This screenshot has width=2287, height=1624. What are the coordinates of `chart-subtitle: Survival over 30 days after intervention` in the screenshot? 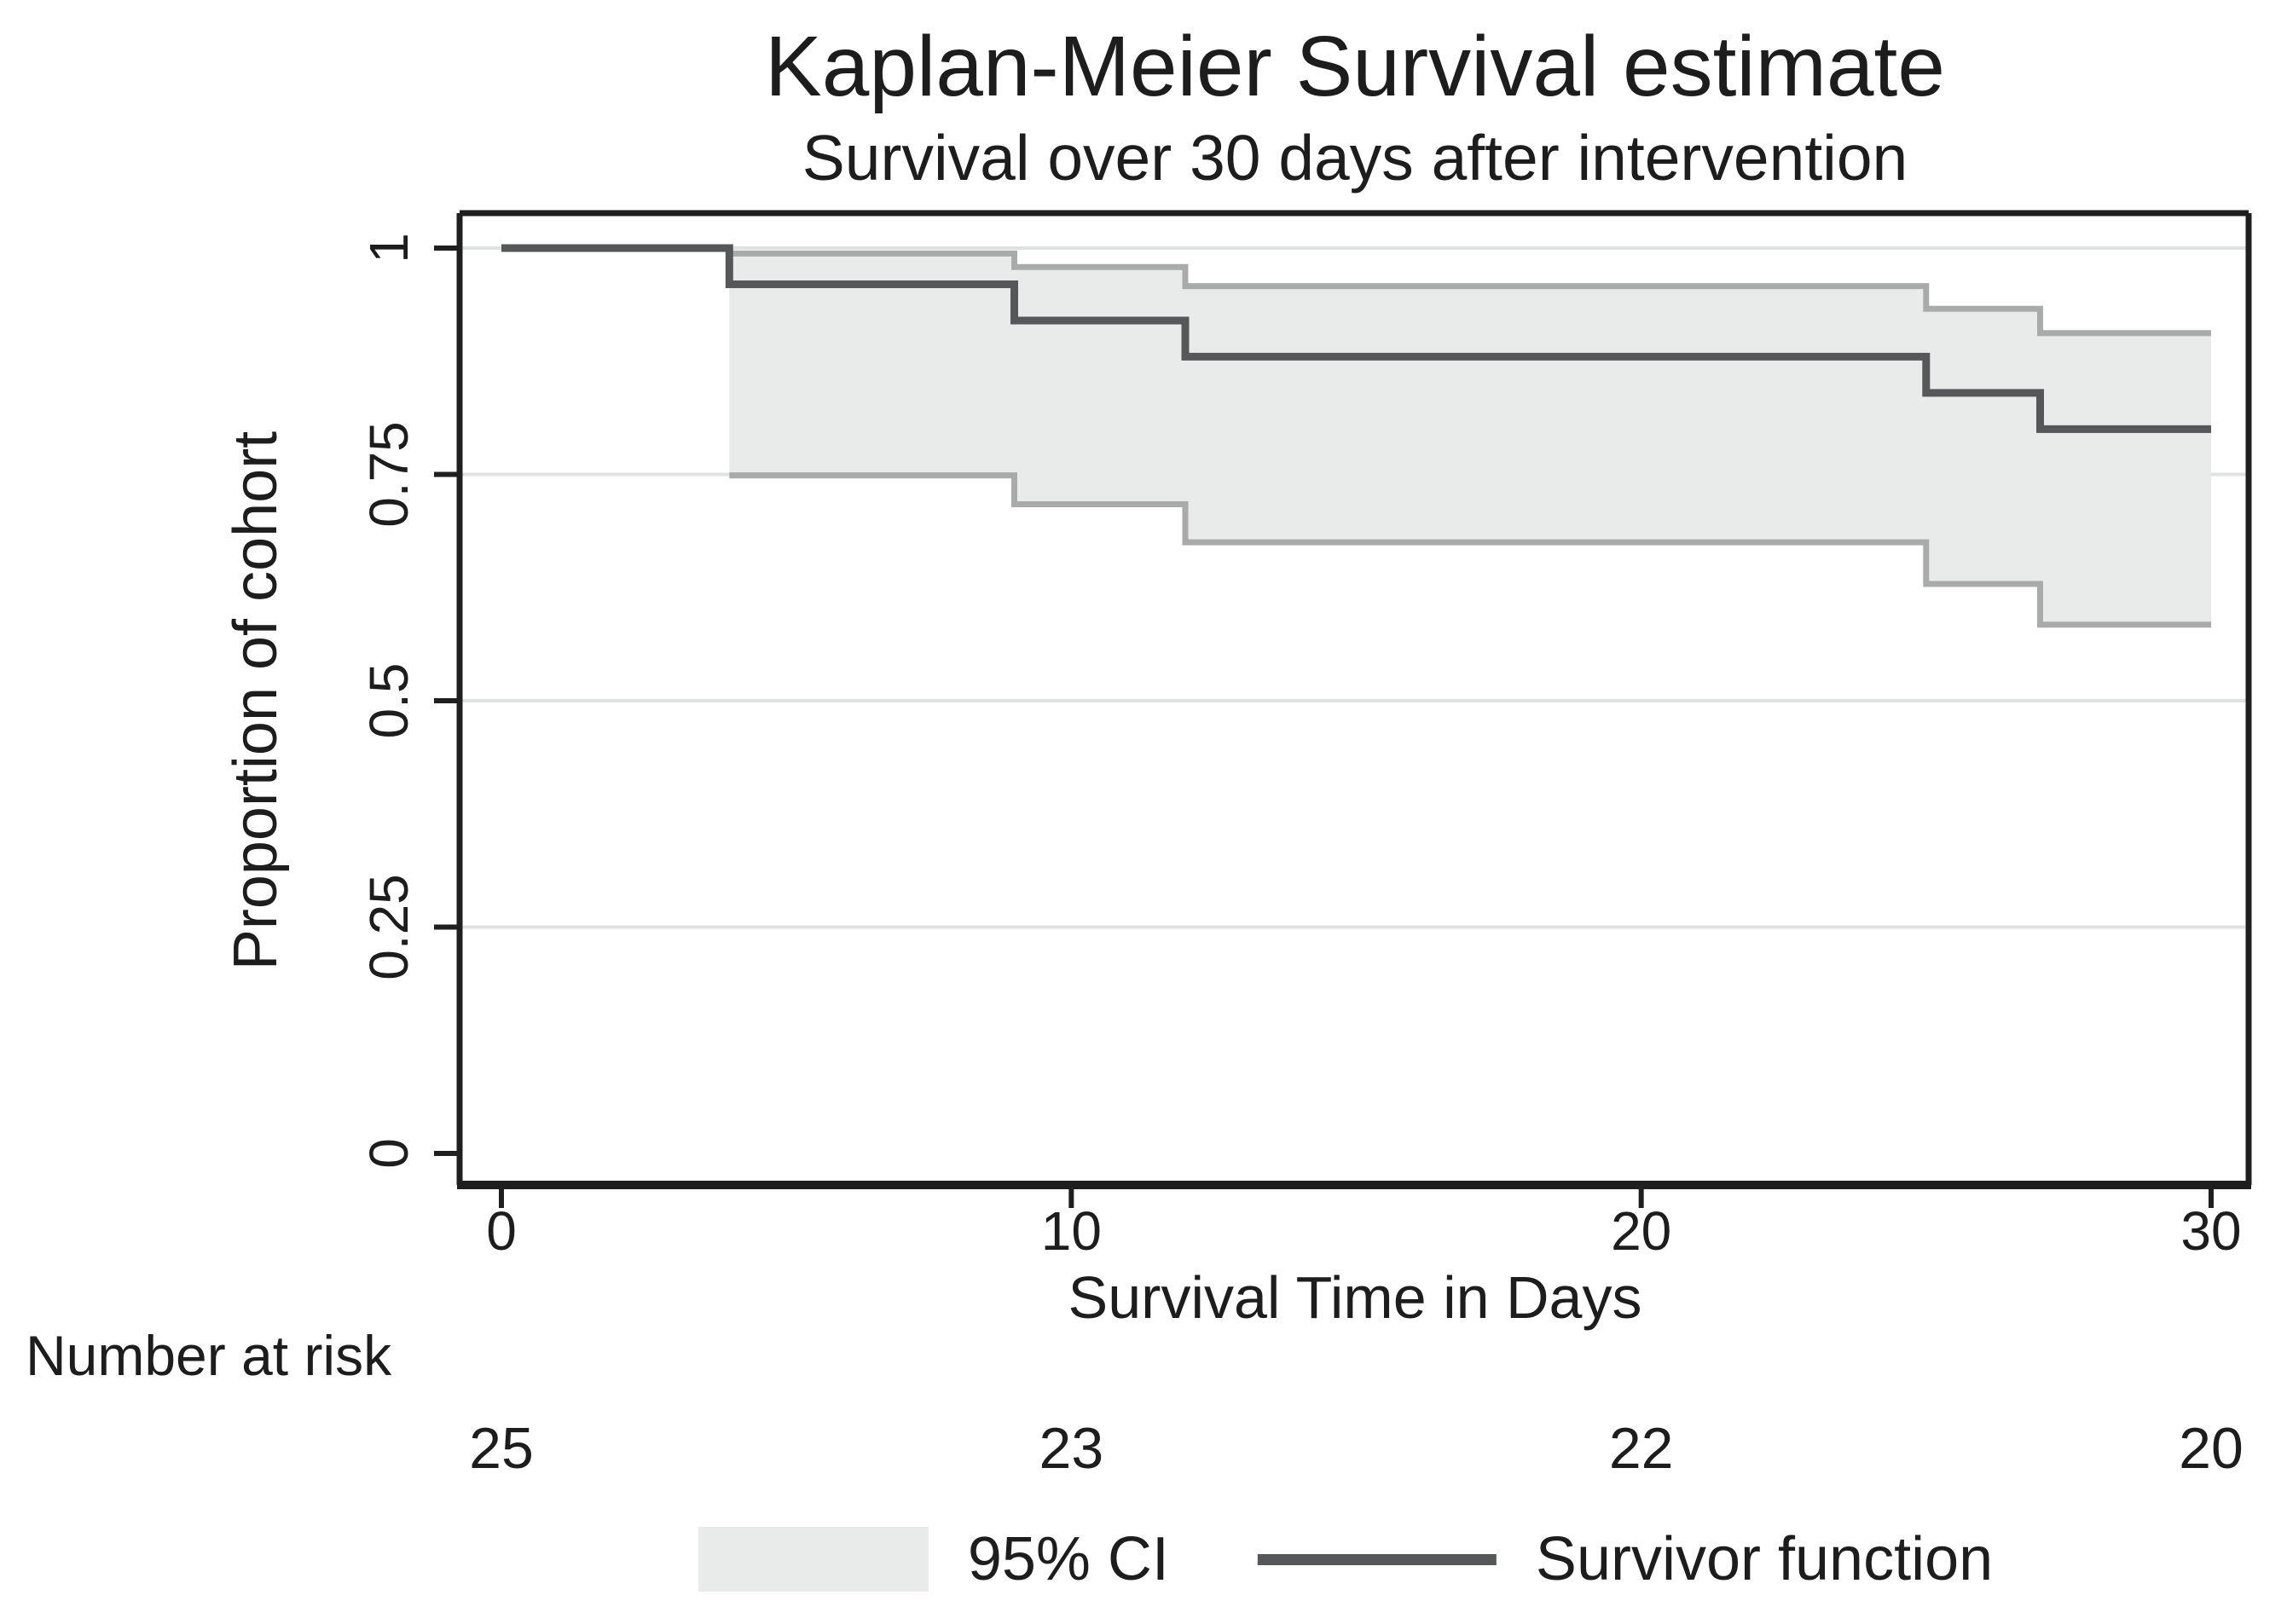 It's located at (1355, 158).